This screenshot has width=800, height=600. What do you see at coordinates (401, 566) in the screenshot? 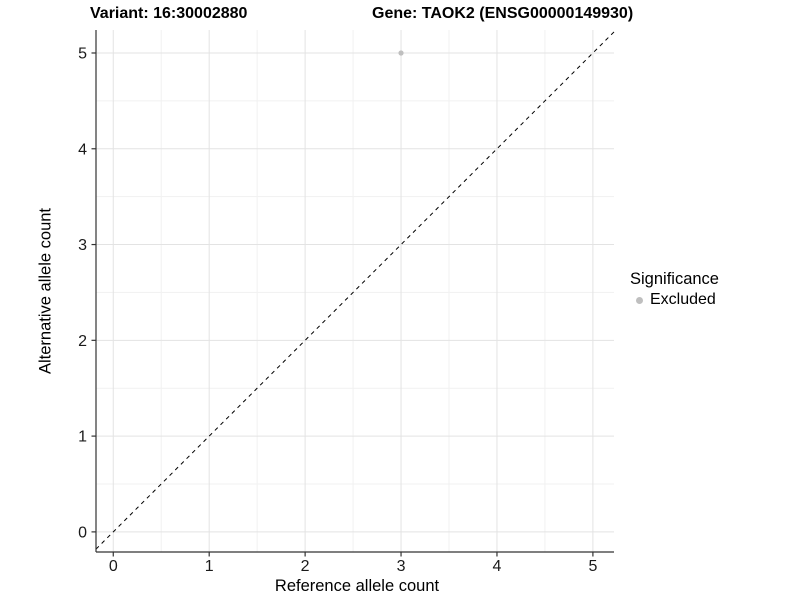
I see `x-tick-label: 3` at bounding box center [401, 566].